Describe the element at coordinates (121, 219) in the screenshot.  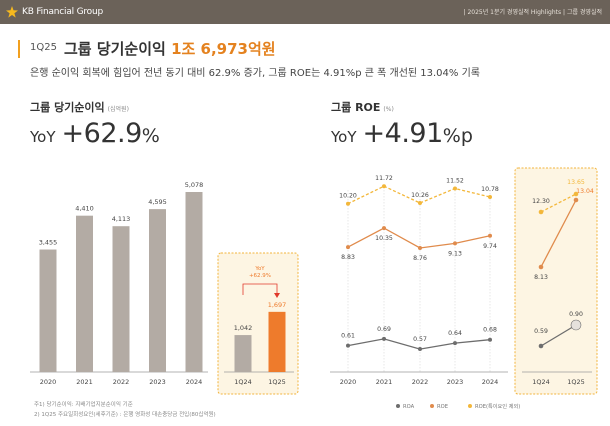
I see `annual-bar-label-2022: 4,113` at that location.